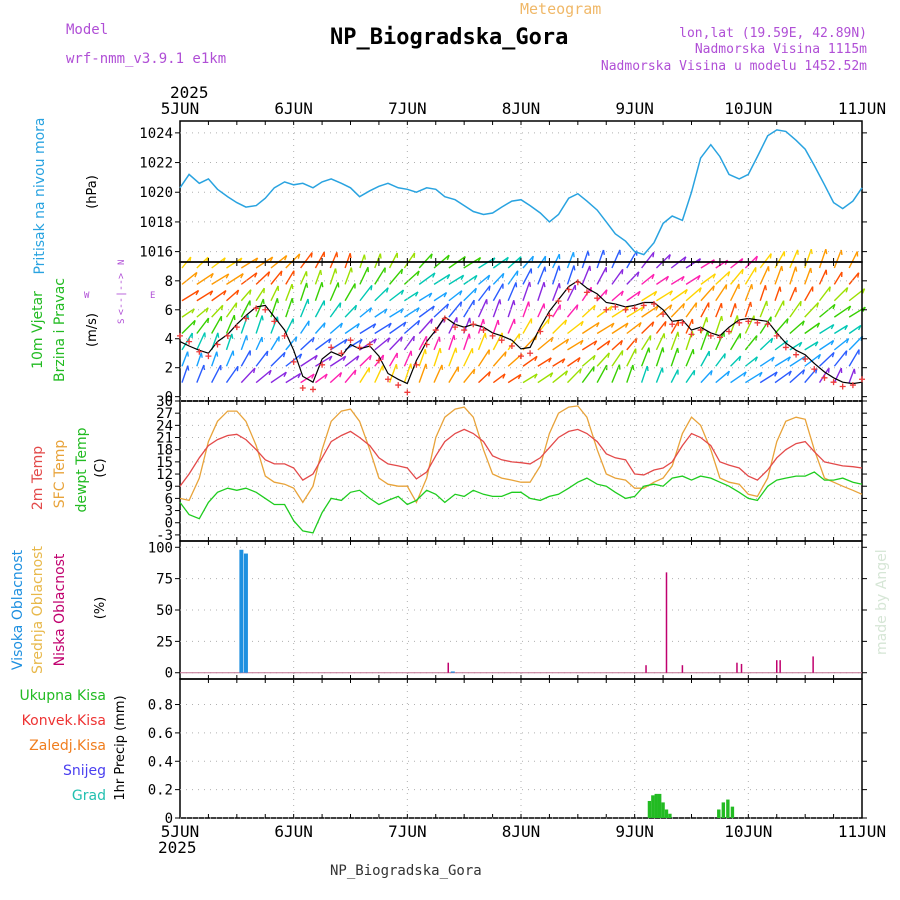 This screenshot has width=900, height=900. What do you see at coordinates (164, 580) in the screenshot?
I see `y-tick-label: 75` at bounding box center [164, 580].